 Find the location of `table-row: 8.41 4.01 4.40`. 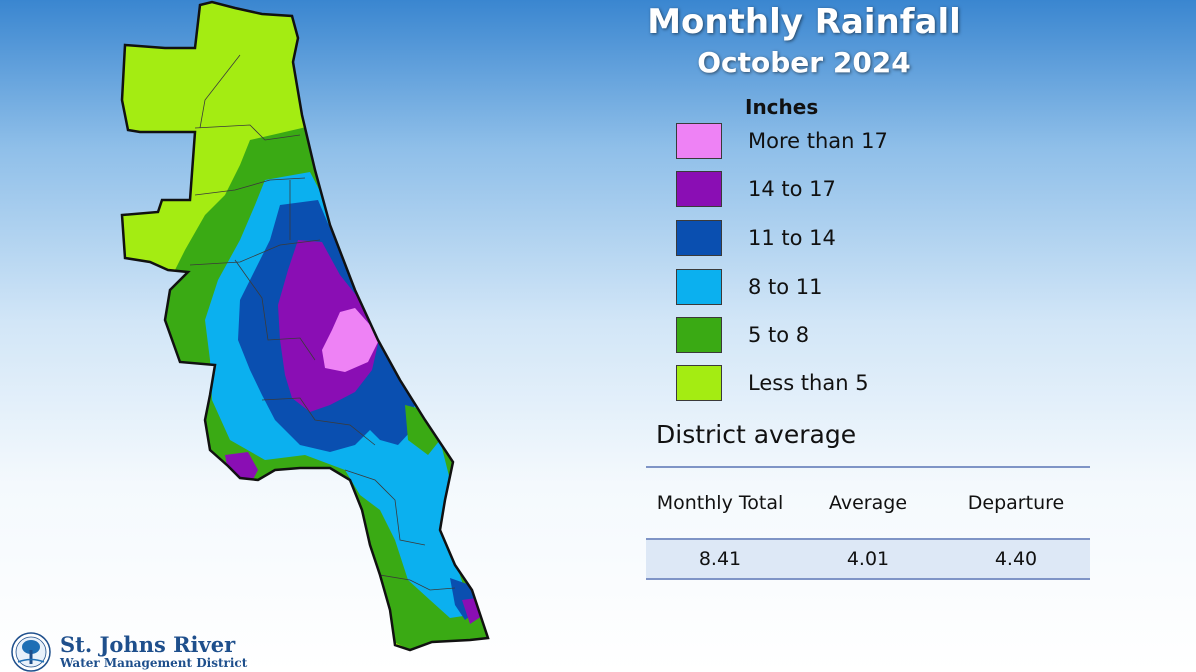

table-row: 8.41 4.01 4.40 is located at coordinates (868, 558).